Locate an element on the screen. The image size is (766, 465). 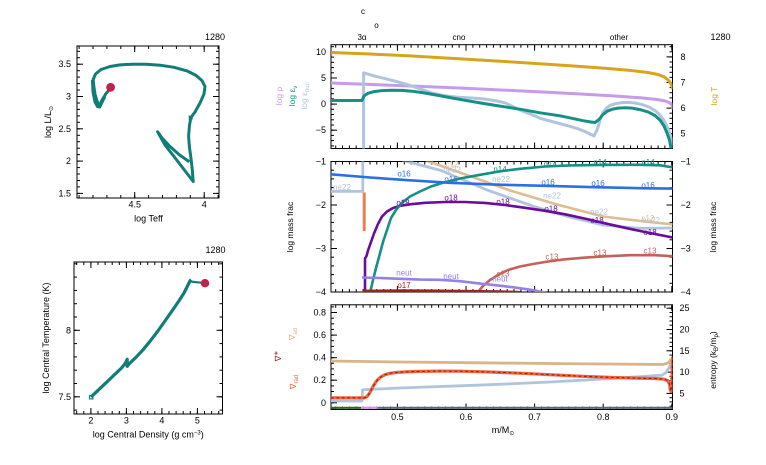
svg-text: 0.7 is located at coordinates (534, 417).